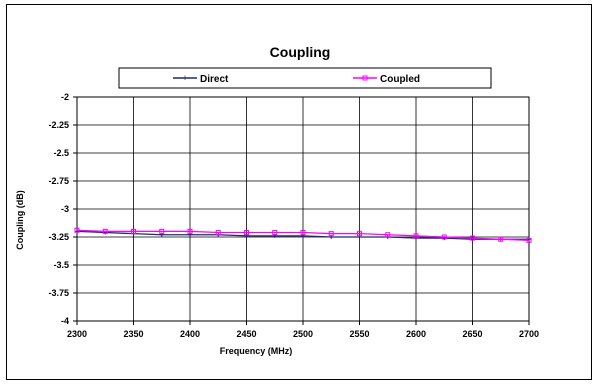 The image size is (600, 387). What do you see at coordinates (300, 52) in the screenshot?
I see `chart-title: Coupling` at bounding box center [300, 52].